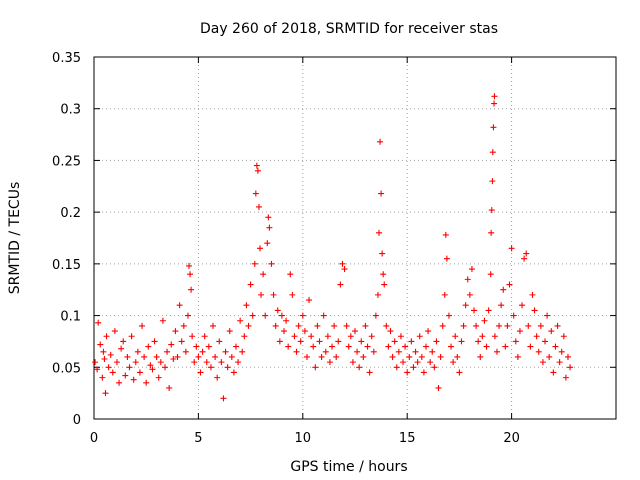  What do you see at coordinates (198, 438) in the screenshot?
I see `x-tick-label: 5` at bounding box center [198, 438].